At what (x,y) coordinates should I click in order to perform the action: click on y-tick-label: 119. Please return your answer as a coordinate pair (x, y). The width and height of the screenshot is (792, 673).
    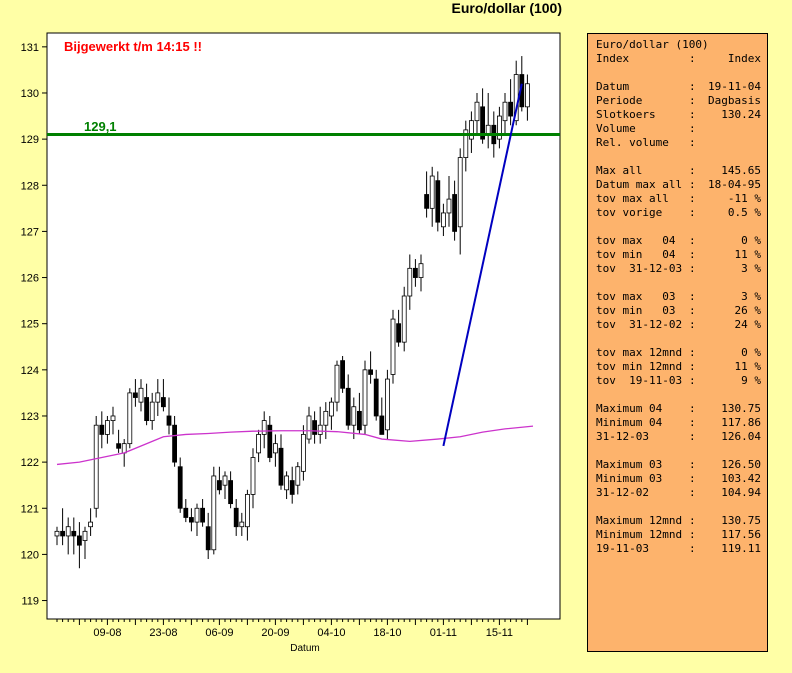
    Looking at the image, I should click on (30, 602).